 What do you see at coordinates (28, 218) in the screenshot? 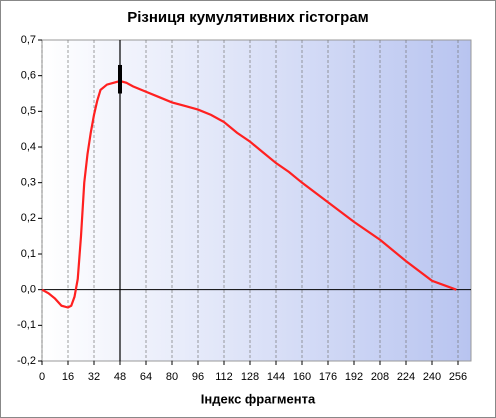
I see `y-tick-label: 0,2` at bounding box center [28, 218].